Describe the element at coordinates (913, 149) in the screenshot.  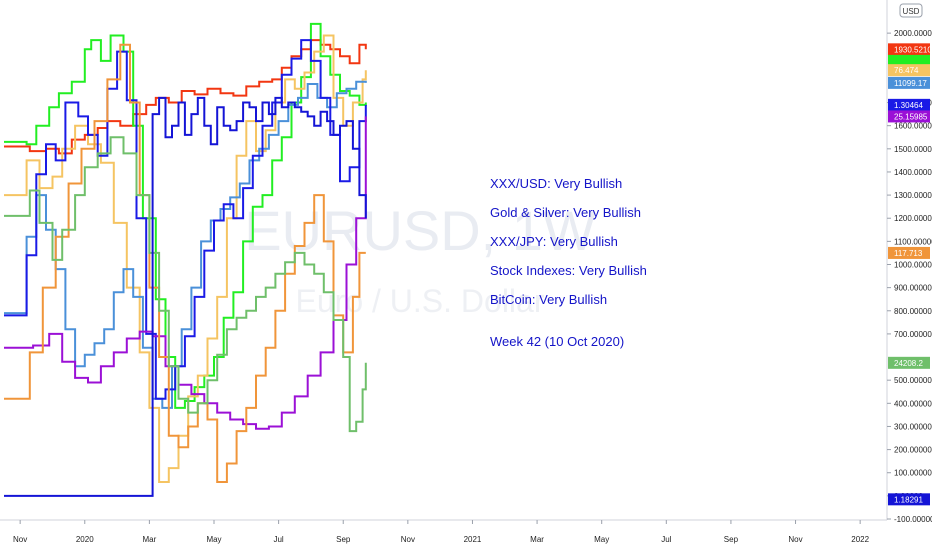
I see `y-tick-label-3: 1500.00000` at that location.